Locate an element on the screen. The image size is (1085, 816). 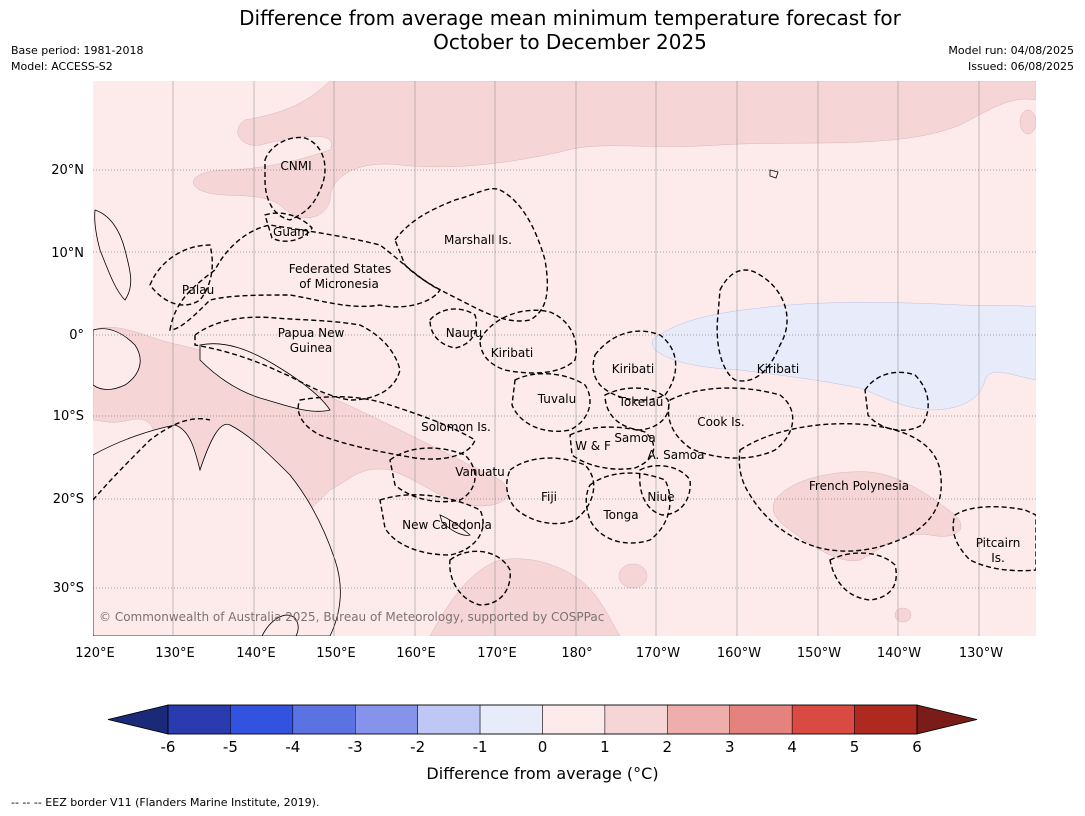
lat-label-20s: 20°S is located at coordinates (68, 499).